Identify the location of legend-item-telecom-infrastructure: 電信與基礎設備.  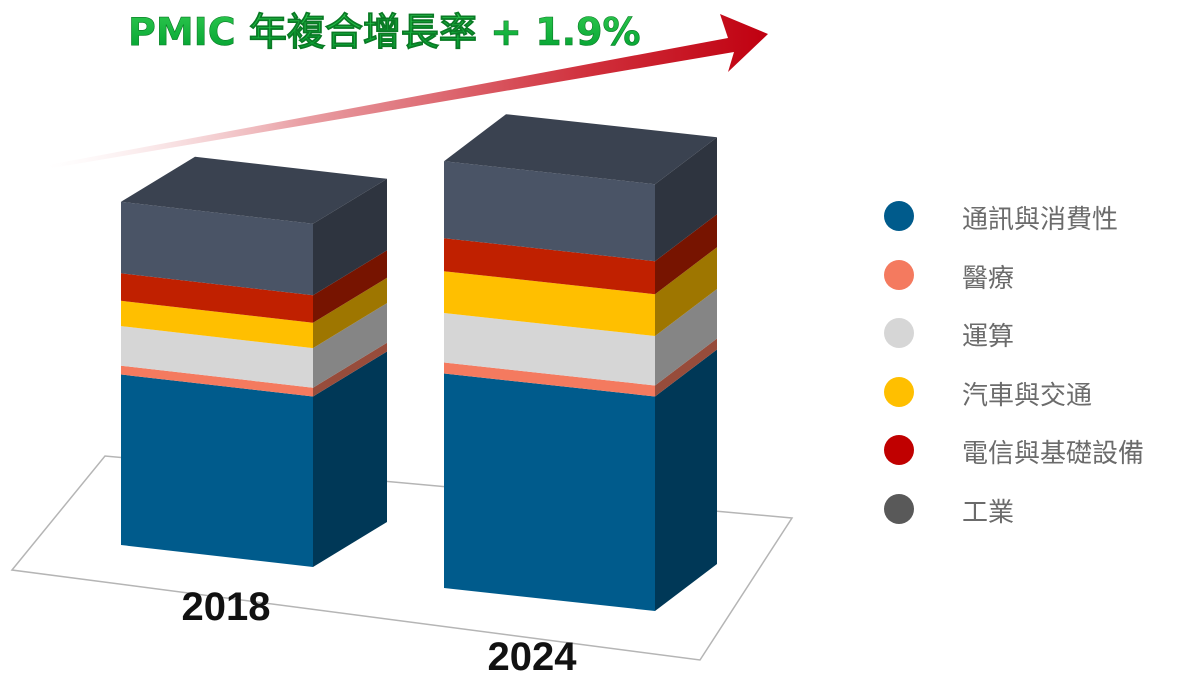
(1030, 458).